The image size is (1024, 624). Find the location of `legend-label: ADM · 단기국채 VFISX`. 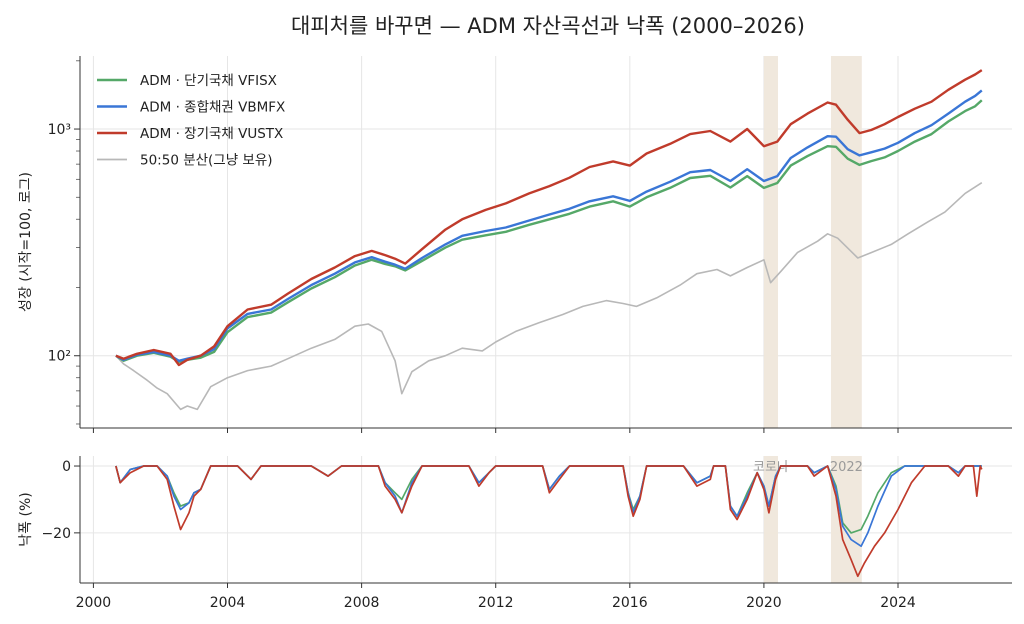

legend-label: ADM · 단기국채 VFISX is located at coordinates (208, 81).